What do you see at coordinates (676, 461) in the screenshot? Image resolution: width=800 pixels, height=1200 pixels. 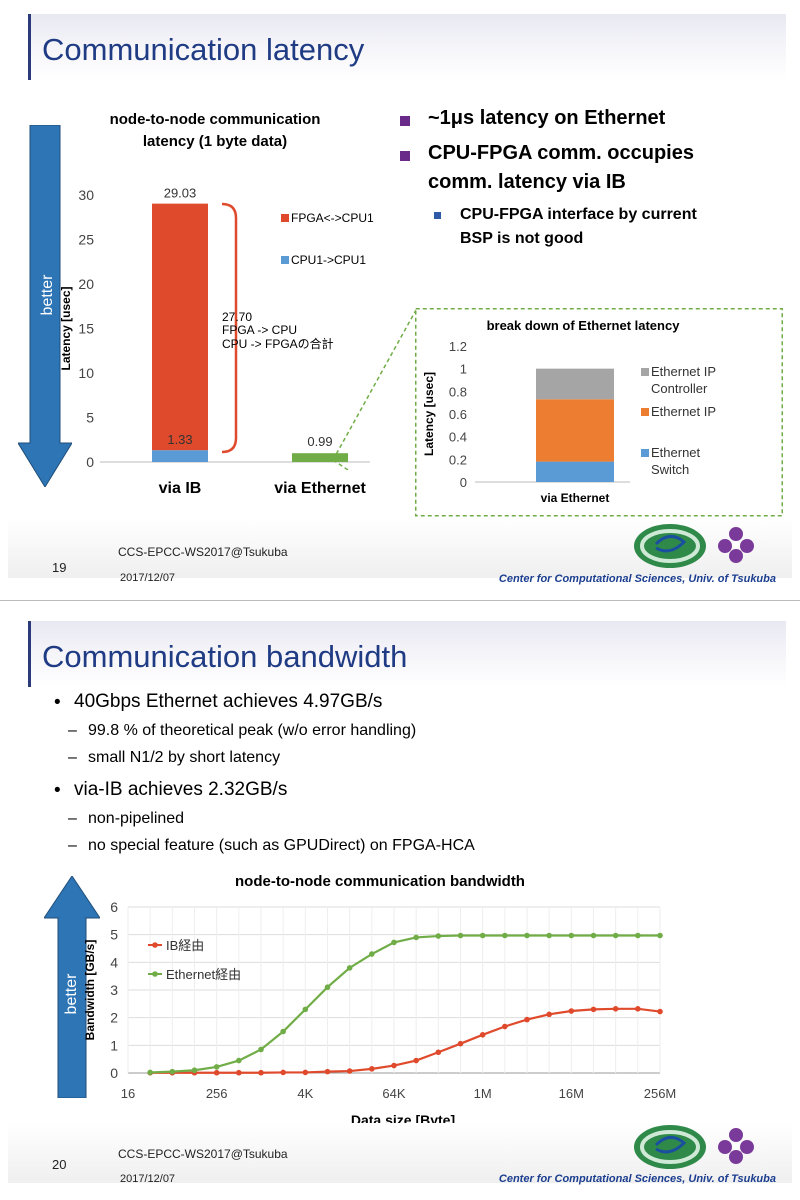 I see `legend-label: Ethernet Switch` at bounding box center [676, 461].